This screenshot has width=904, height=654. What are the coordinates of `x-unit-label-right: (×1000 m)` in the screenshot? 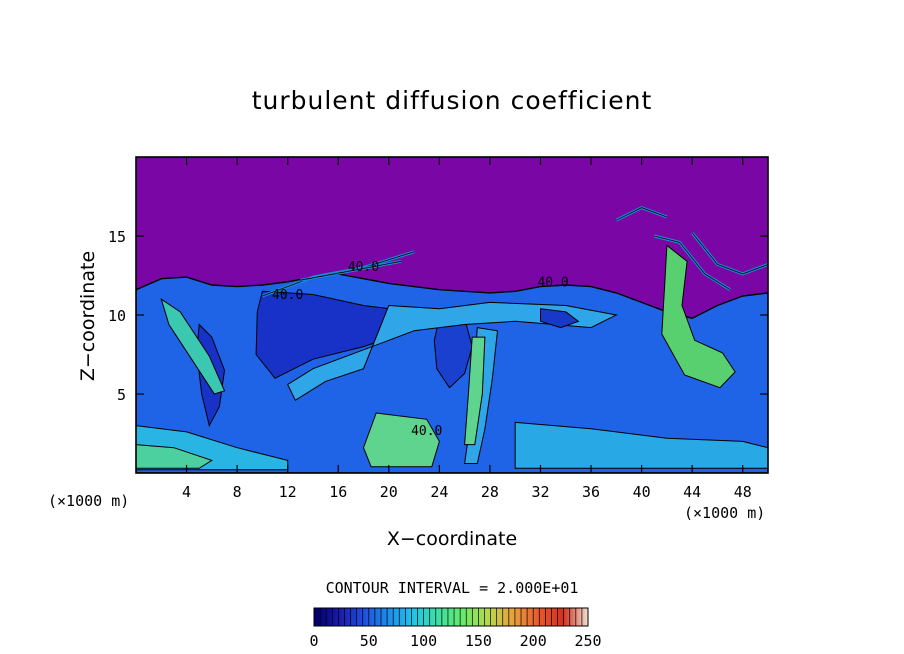 It's located at (725, 513).